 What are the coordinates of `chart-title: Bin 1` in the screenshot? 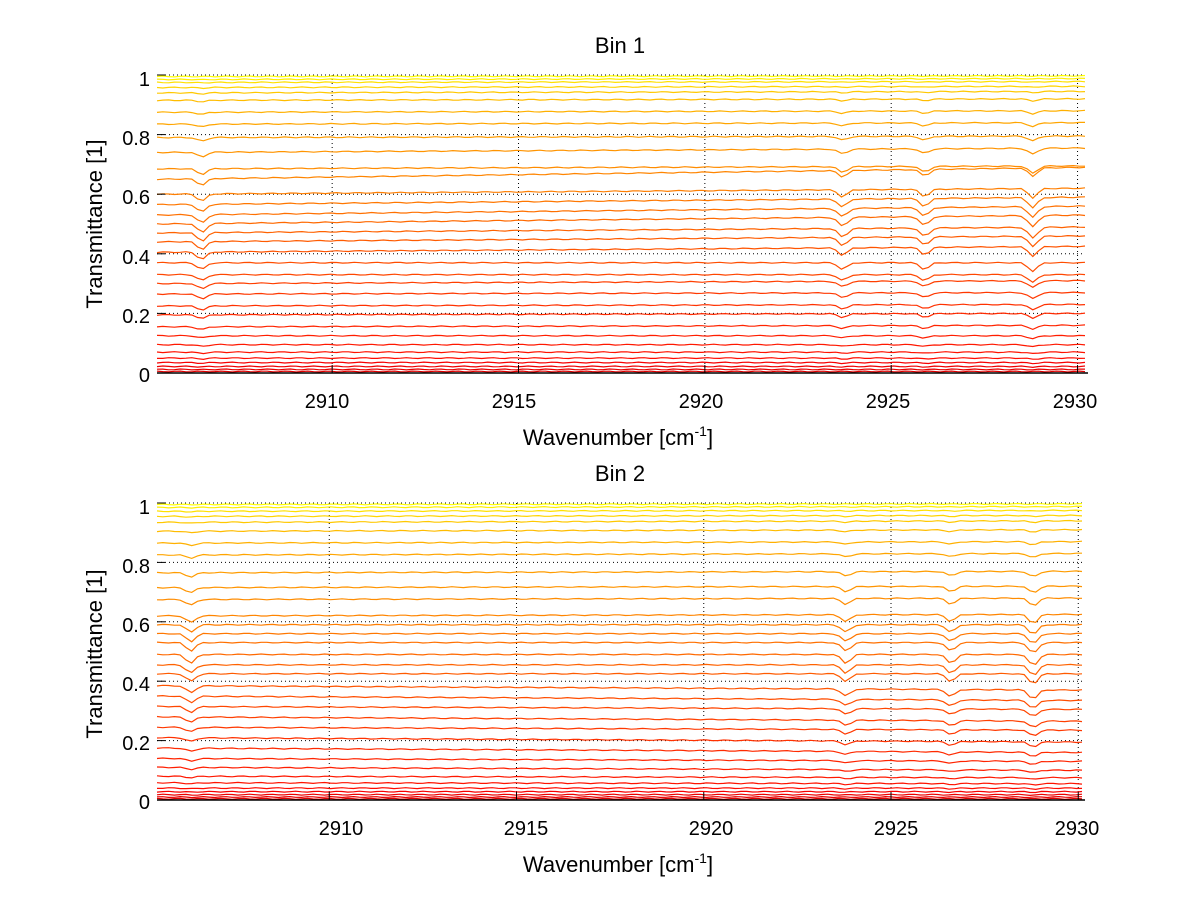 It's located at (620, 45).